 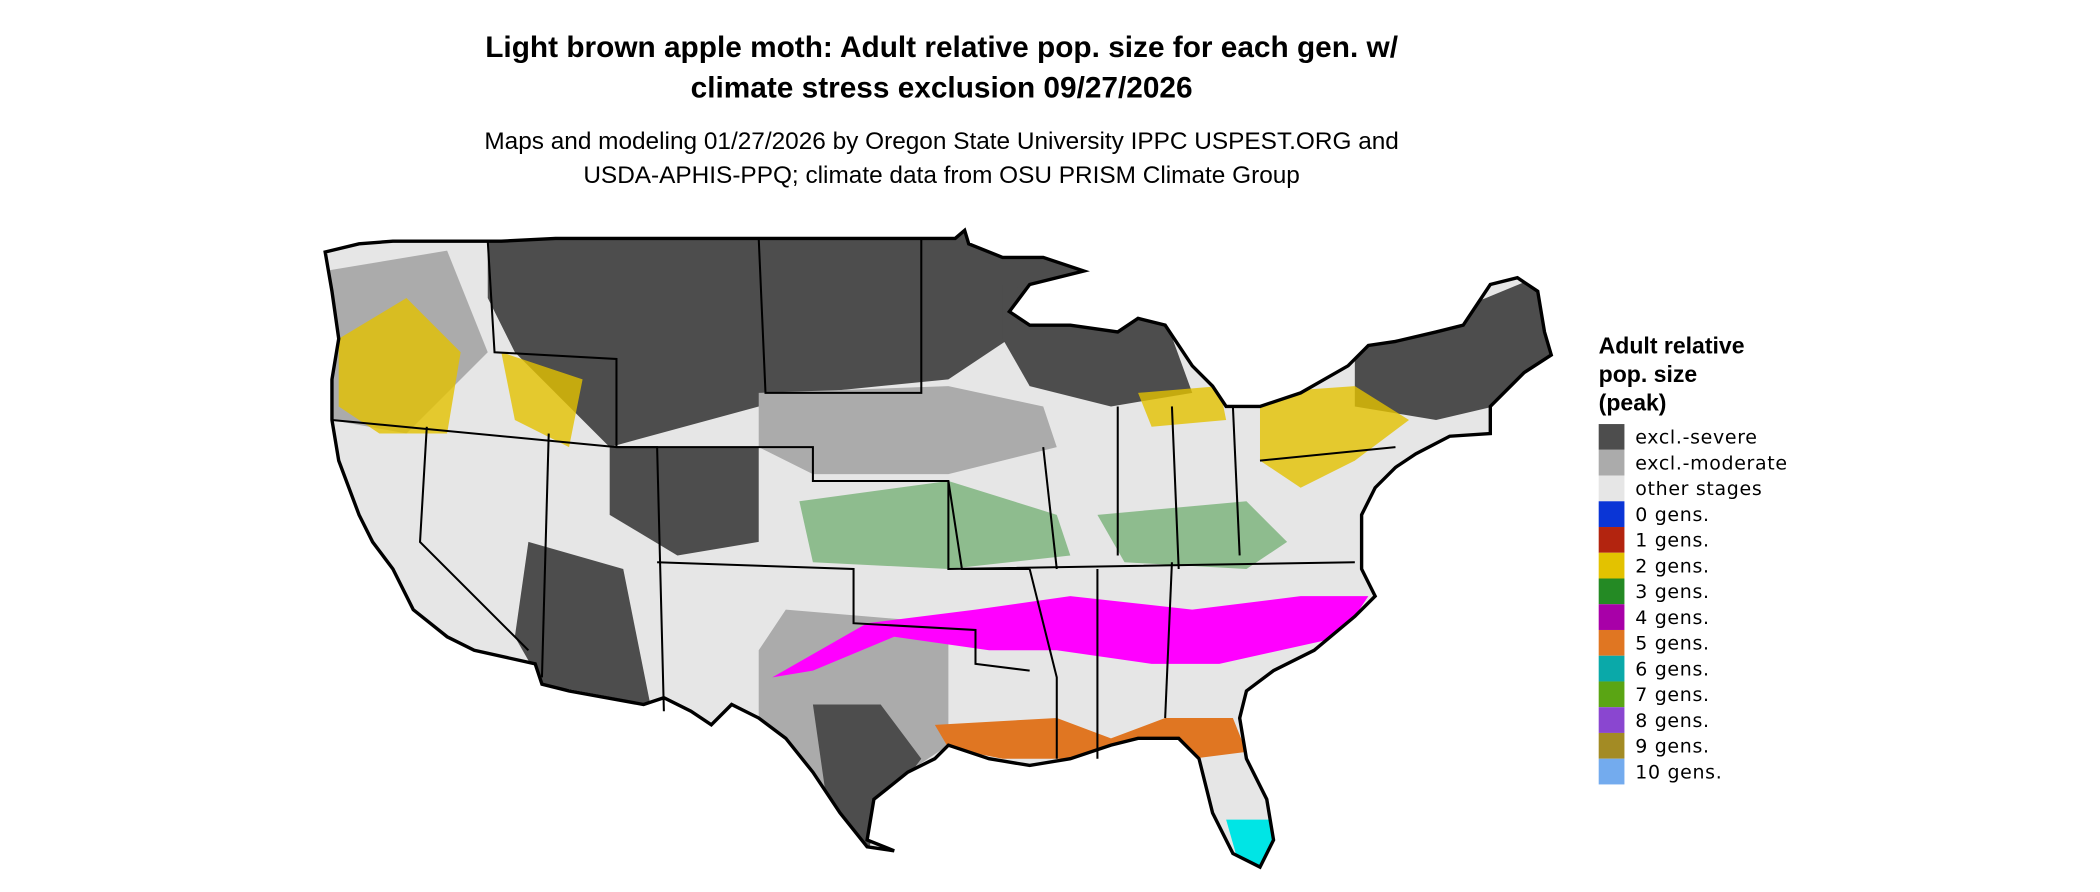 What do you see at coordinates (1672, 669) in the screenshot?
I see `legend-label: 6 gens.` at bounding box center [1672, 669].